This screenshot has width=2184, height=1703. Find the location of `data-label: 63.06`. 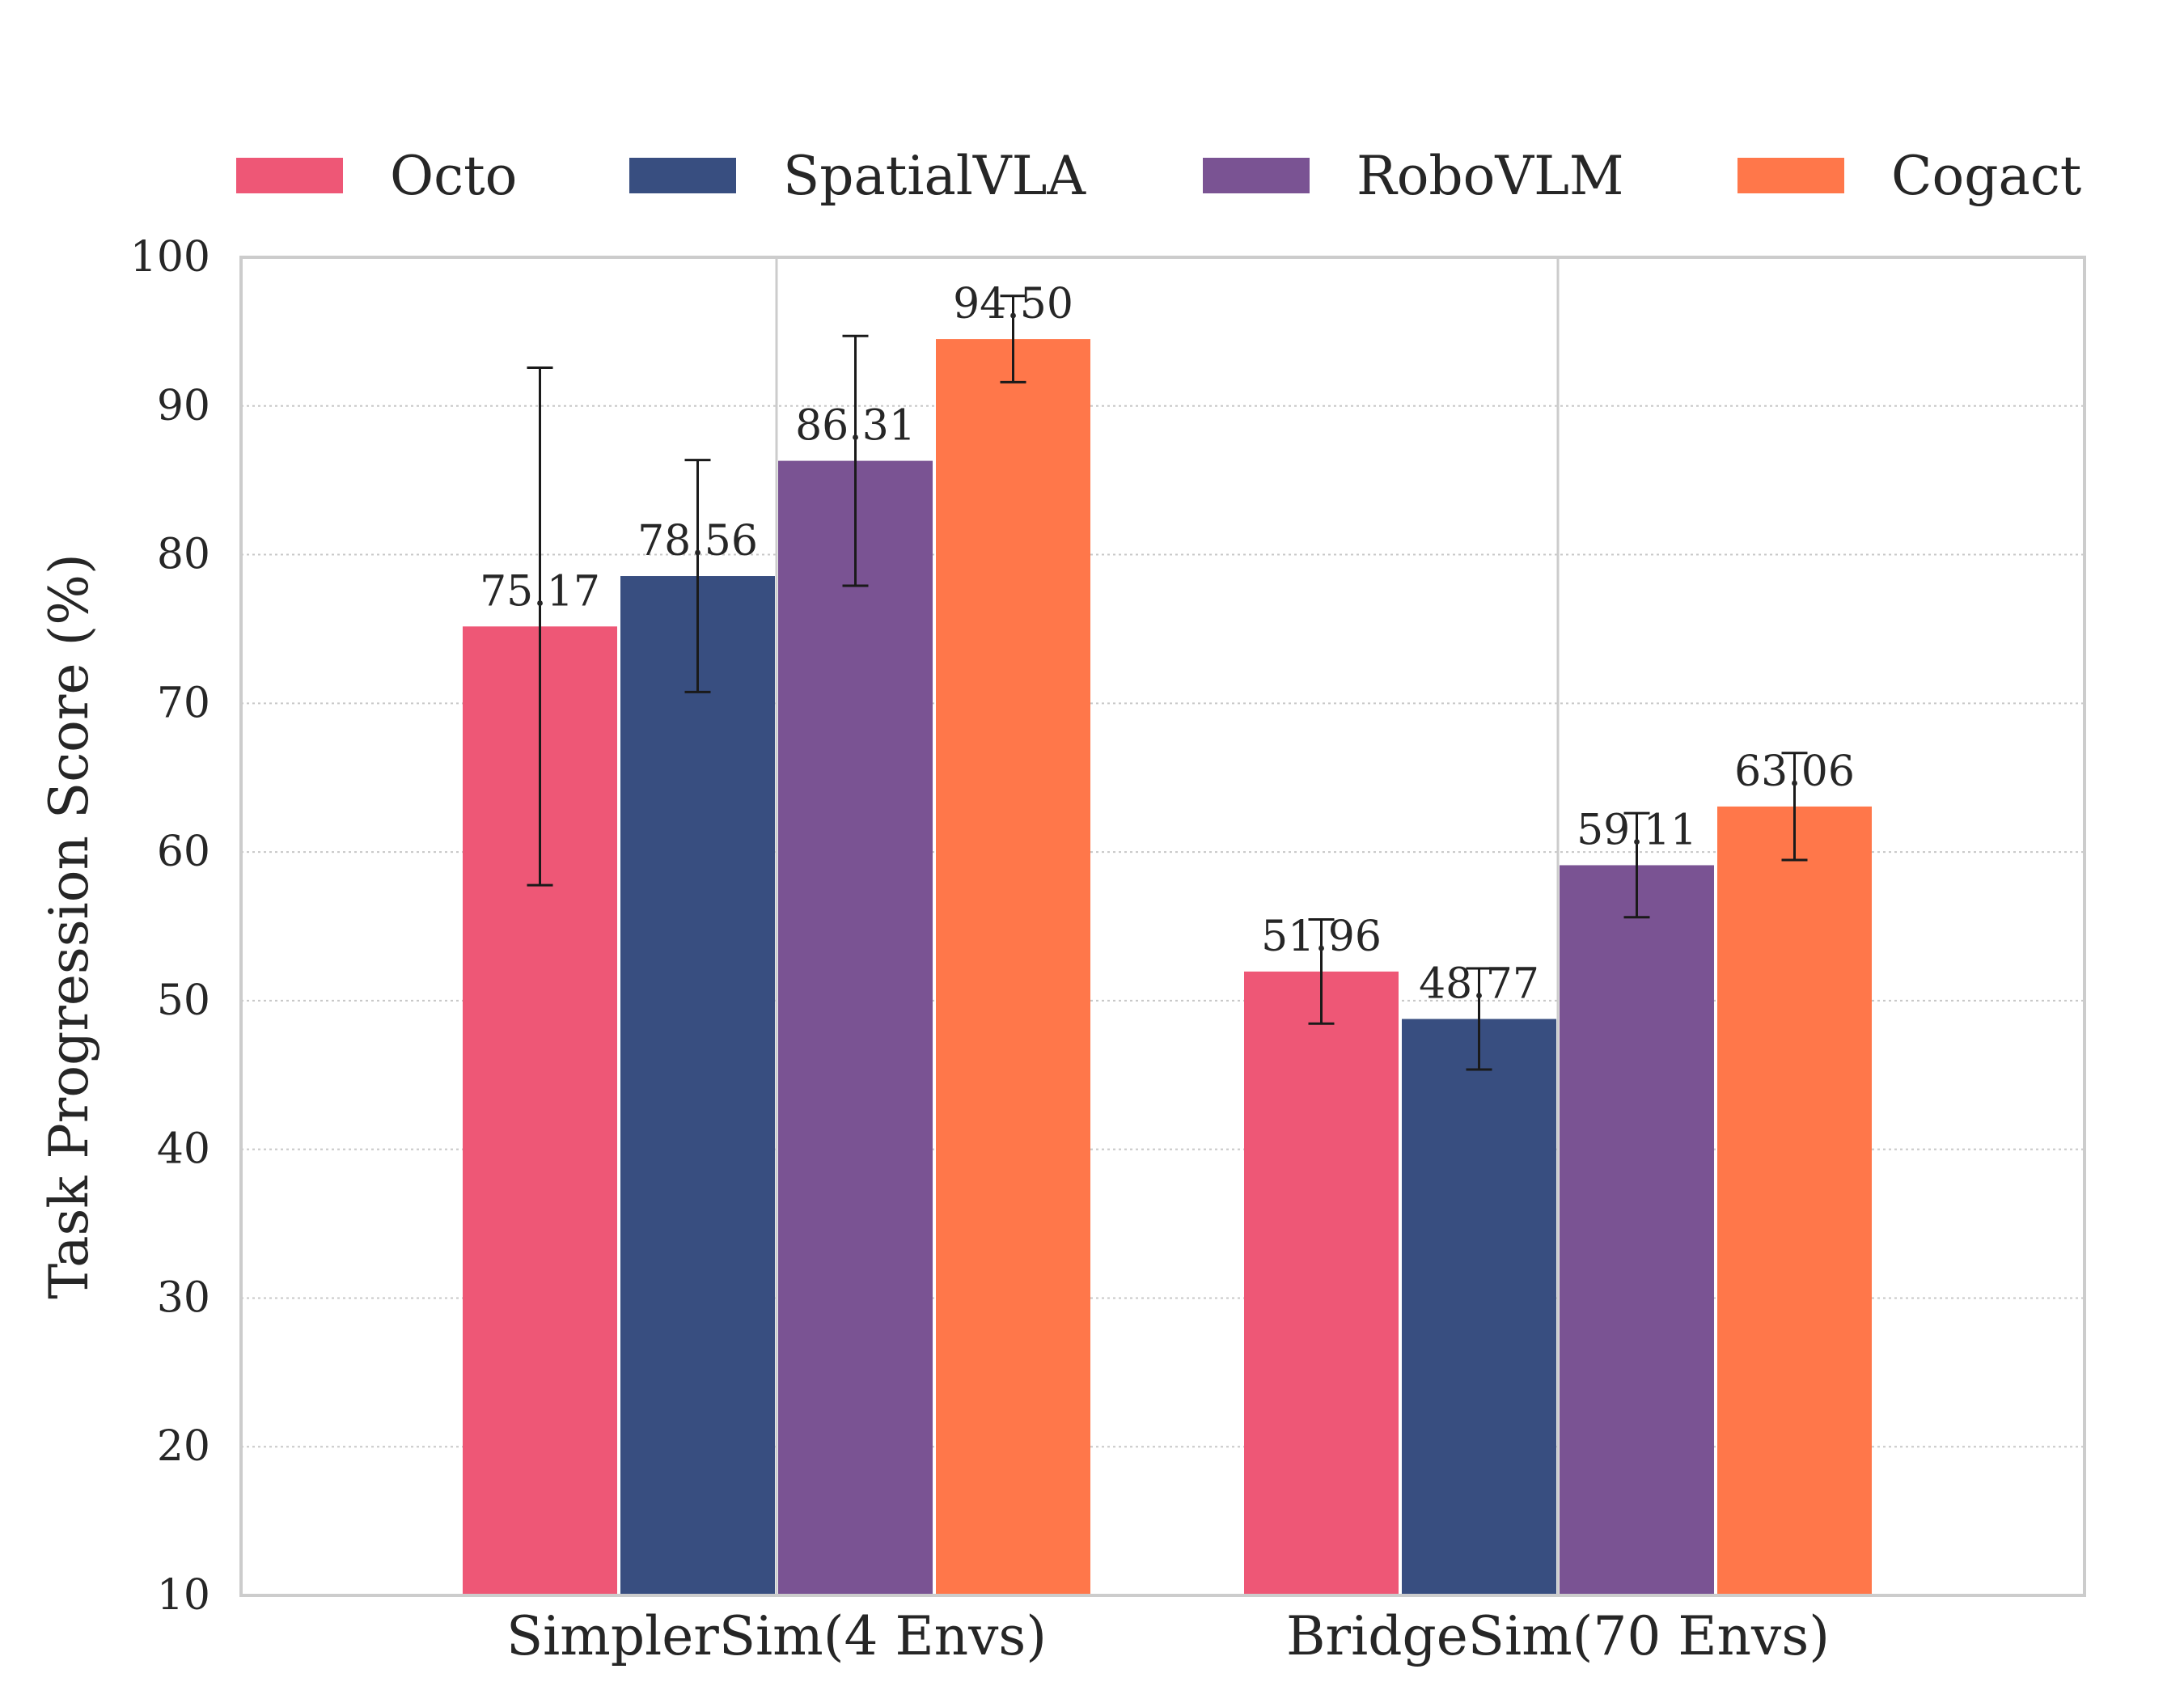

data-label: 63.06 is located at coordinates (1794, 772).